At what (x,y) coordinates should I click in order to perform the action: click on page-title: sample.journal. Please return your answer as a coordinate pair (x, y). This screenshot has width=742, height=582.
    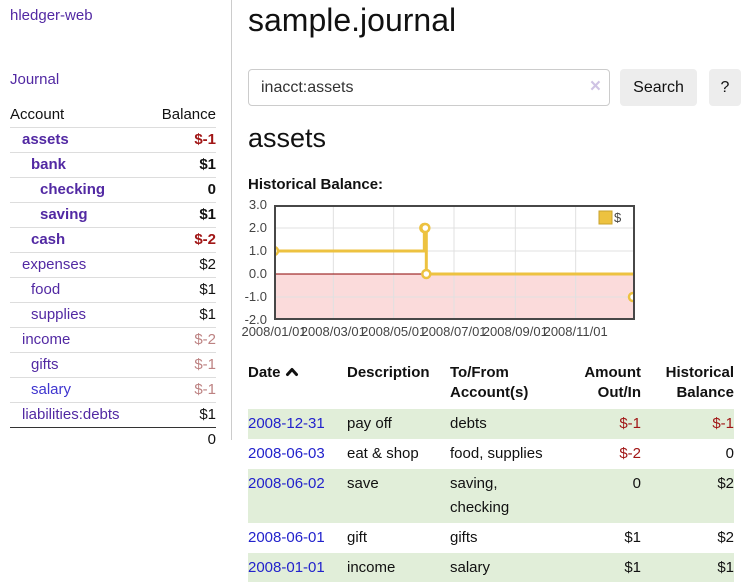
    Looking at the image, I should click on (352, 20).